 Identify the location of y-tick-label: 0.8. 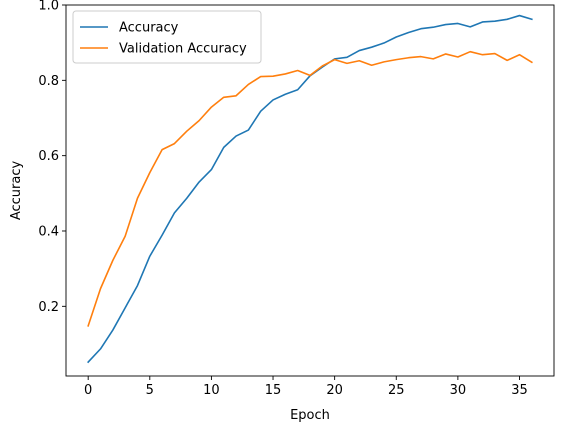
(48, 81).